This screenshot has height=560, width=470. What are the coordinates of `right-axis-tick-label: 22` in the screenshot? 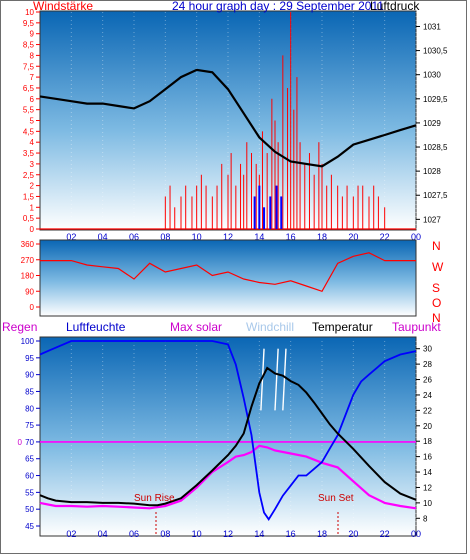 It's located at (427, 410).